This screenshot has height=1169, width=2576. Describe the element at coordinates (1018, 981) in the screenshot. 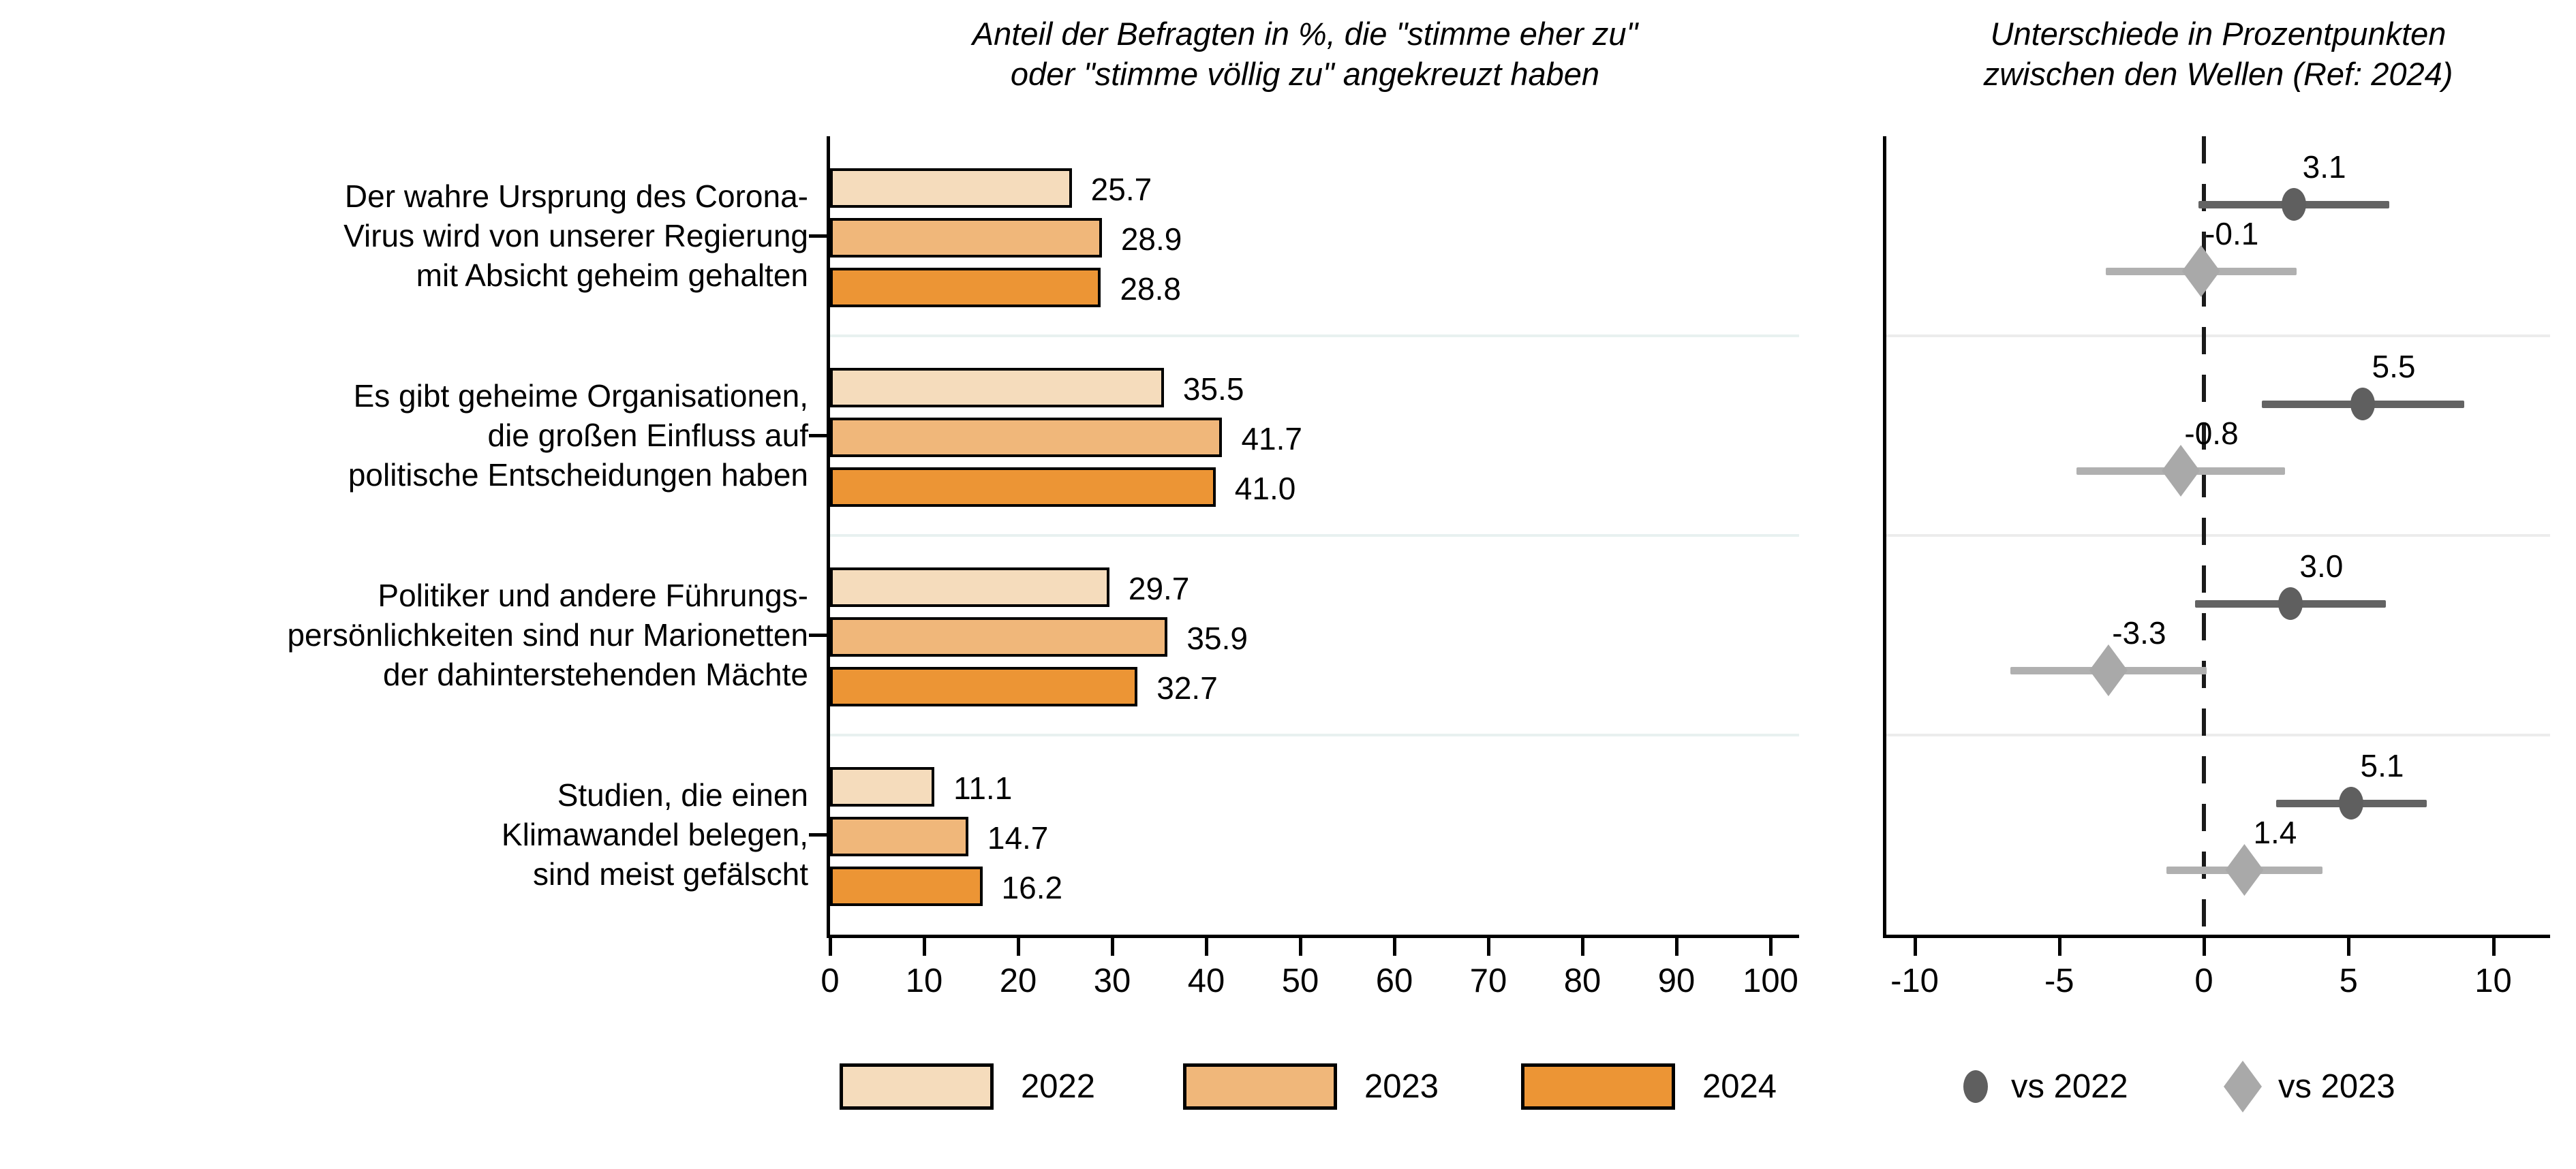

I see `x-tick-label: 20` at that location.